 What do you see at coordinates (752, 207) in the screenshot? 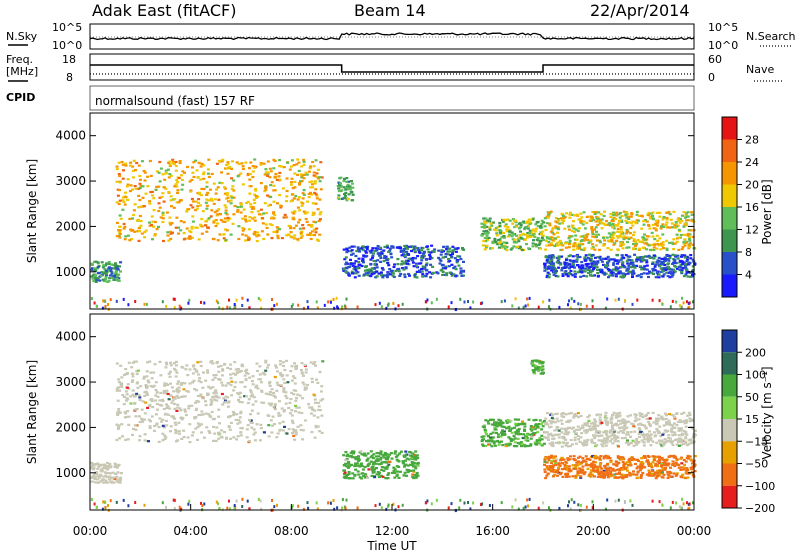
I see `colorbar-tick-label: 16` at bounding box center [752, 207].